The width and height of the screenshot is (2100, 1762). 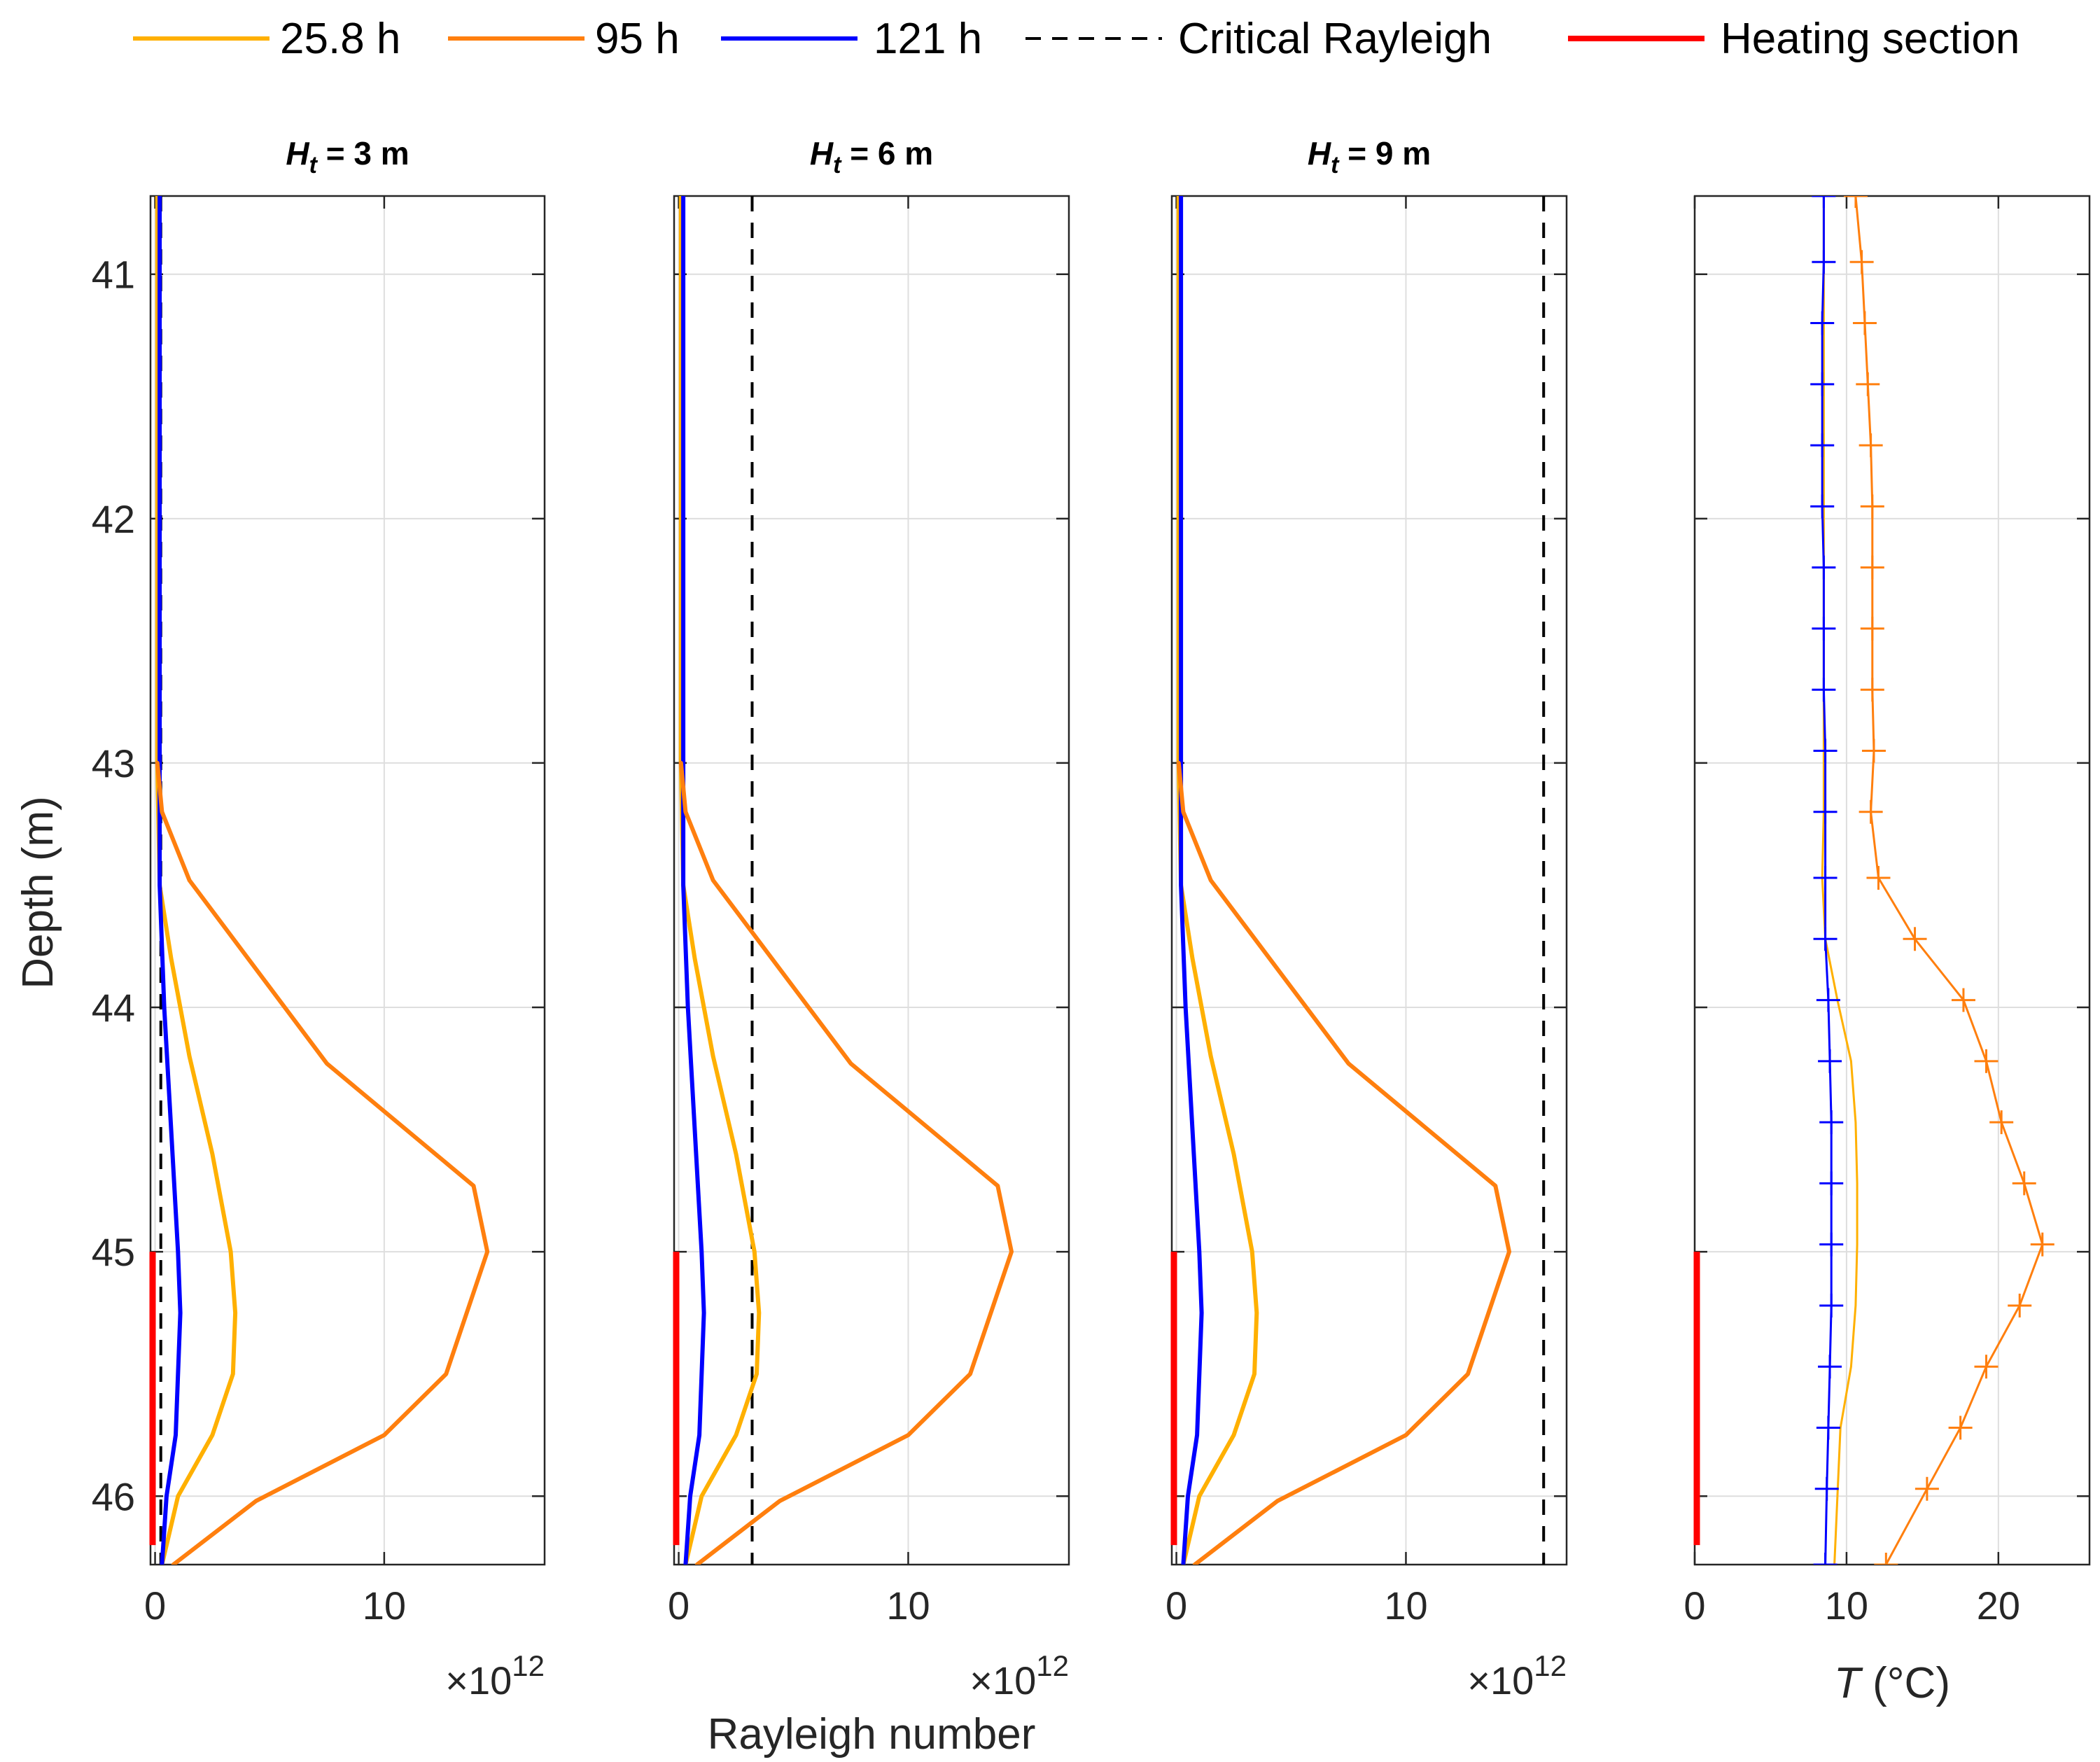 What do you see at coordinates (113, 1252) in the screenshot?
I see `y-tick-label: 45` at bounding box center [113, 1252].